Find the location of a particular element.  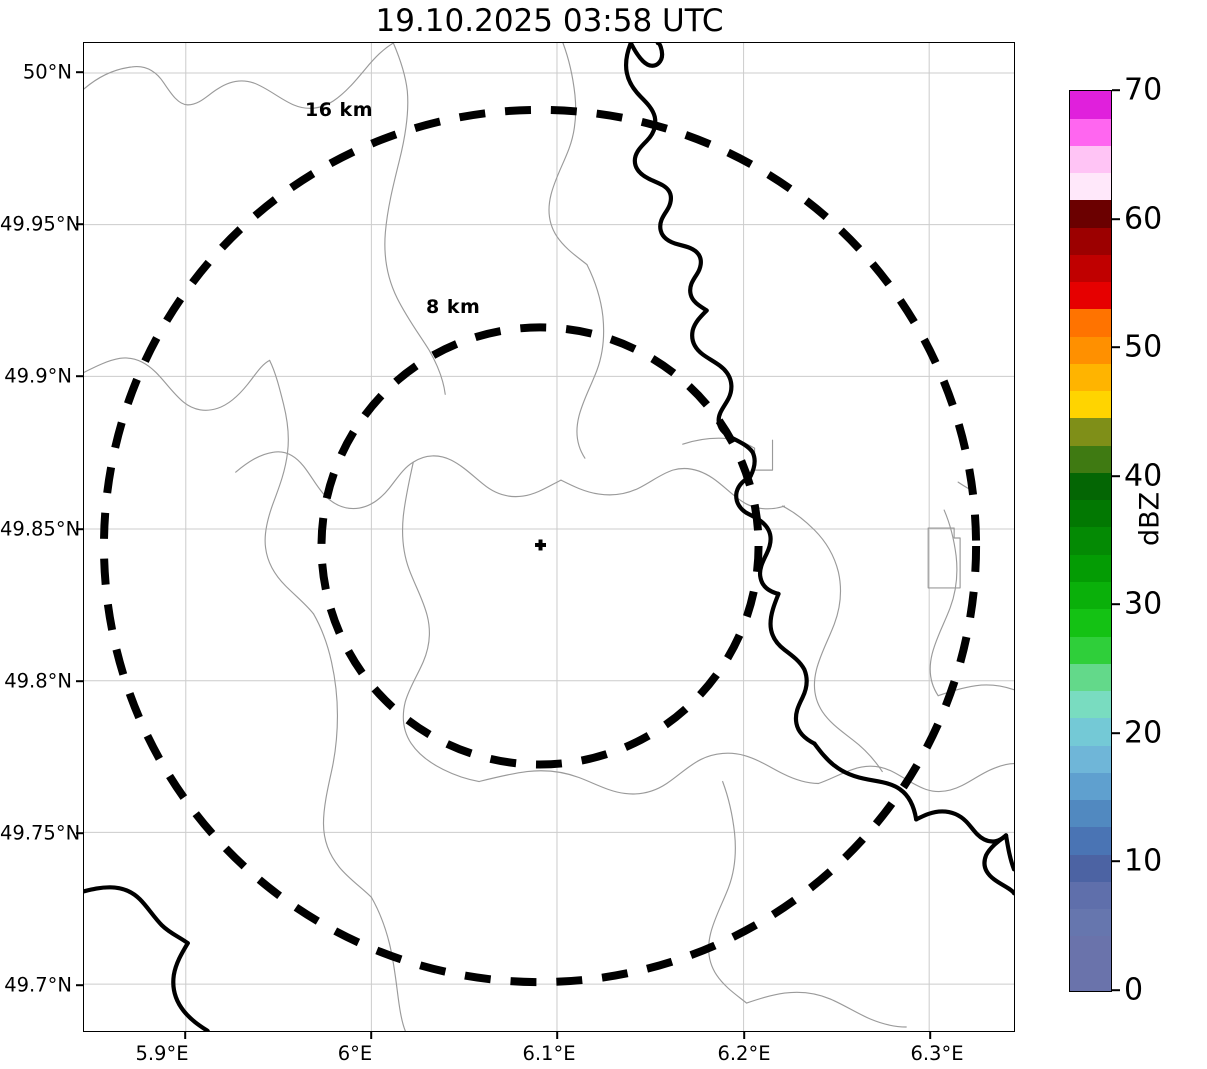

y-tick-label-4985N: 49.85°N is located at coordinates (40, 529).